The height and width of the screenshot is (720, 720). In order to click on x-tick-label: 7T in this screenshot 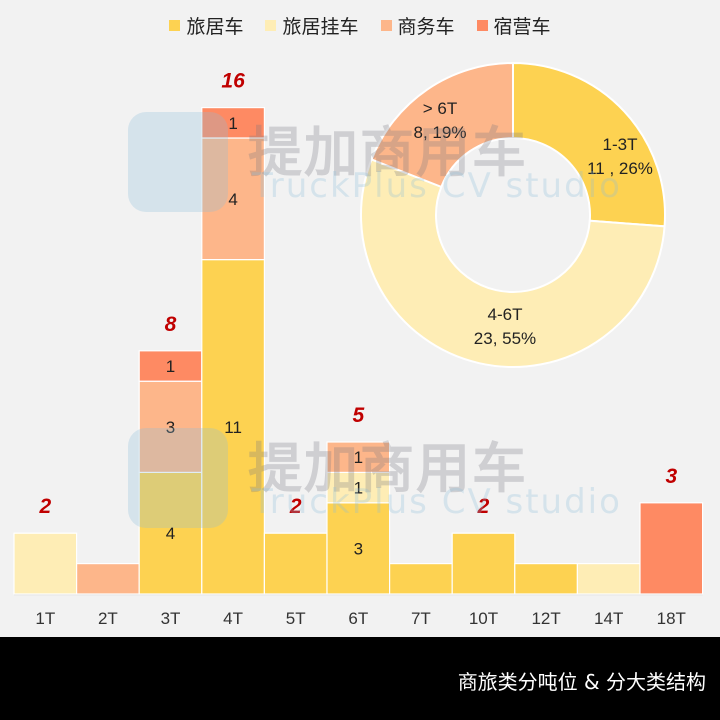, I will do `click(421, 618)`.